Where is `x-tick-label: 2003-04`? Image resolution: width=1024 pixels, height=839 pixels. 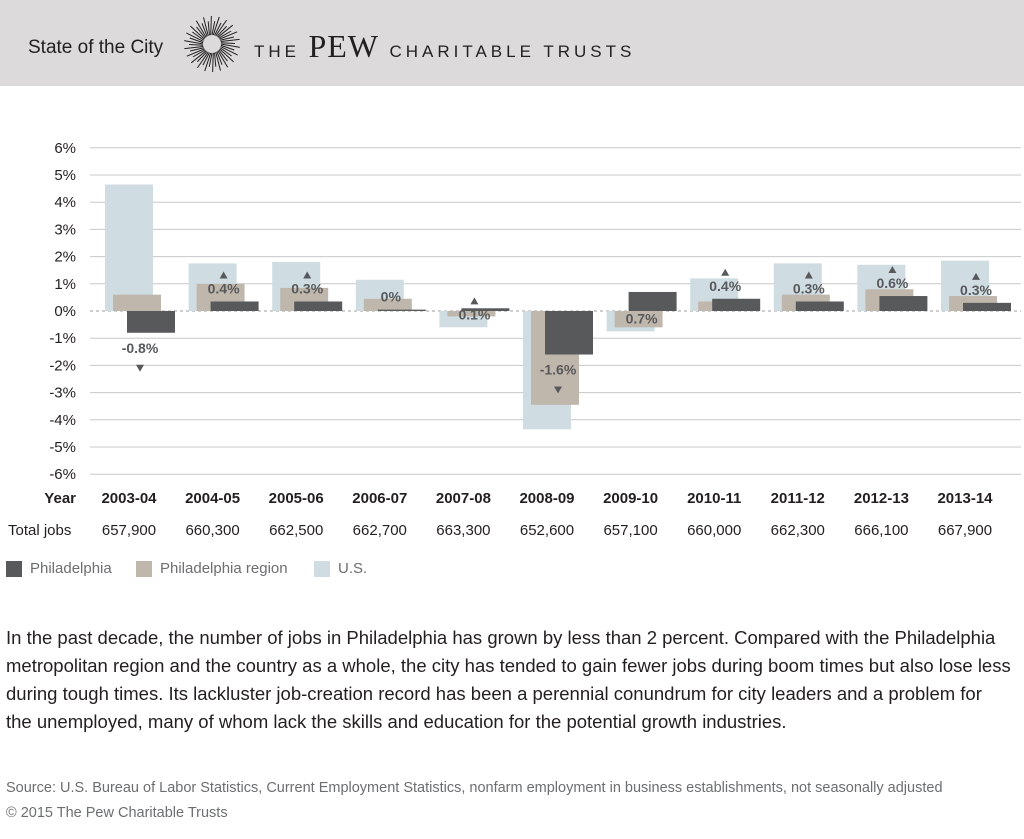
x-tick-label: 2003-04 is located at coordinates (129, 498).